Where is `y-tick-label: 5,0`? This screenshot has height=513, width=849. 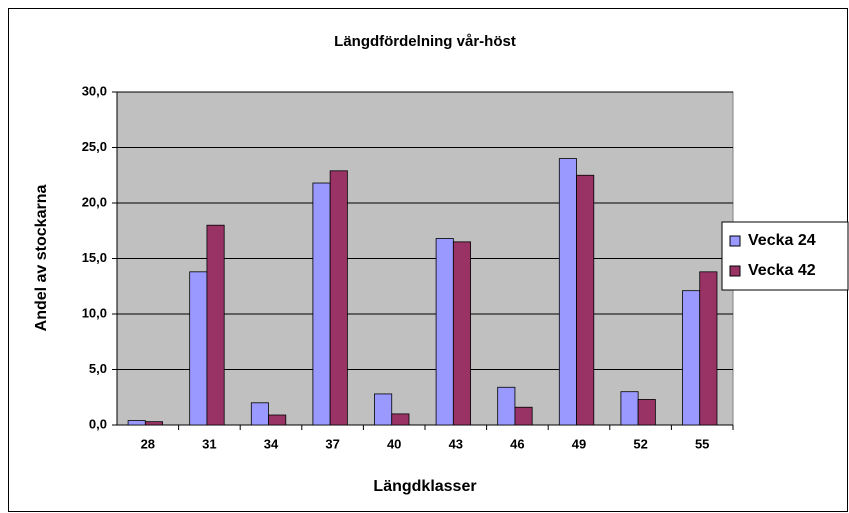 y-tick-label: 5,0 is located at coordinates (98, 368).